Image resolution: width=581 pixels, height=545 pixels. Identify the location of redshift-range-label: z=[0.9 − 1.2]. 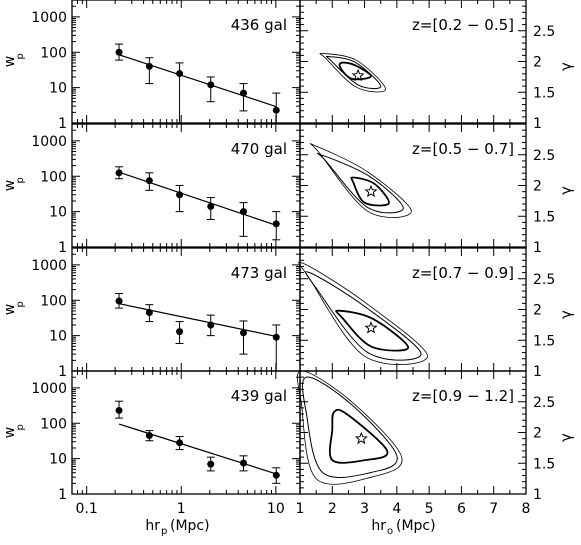
(463, 396).